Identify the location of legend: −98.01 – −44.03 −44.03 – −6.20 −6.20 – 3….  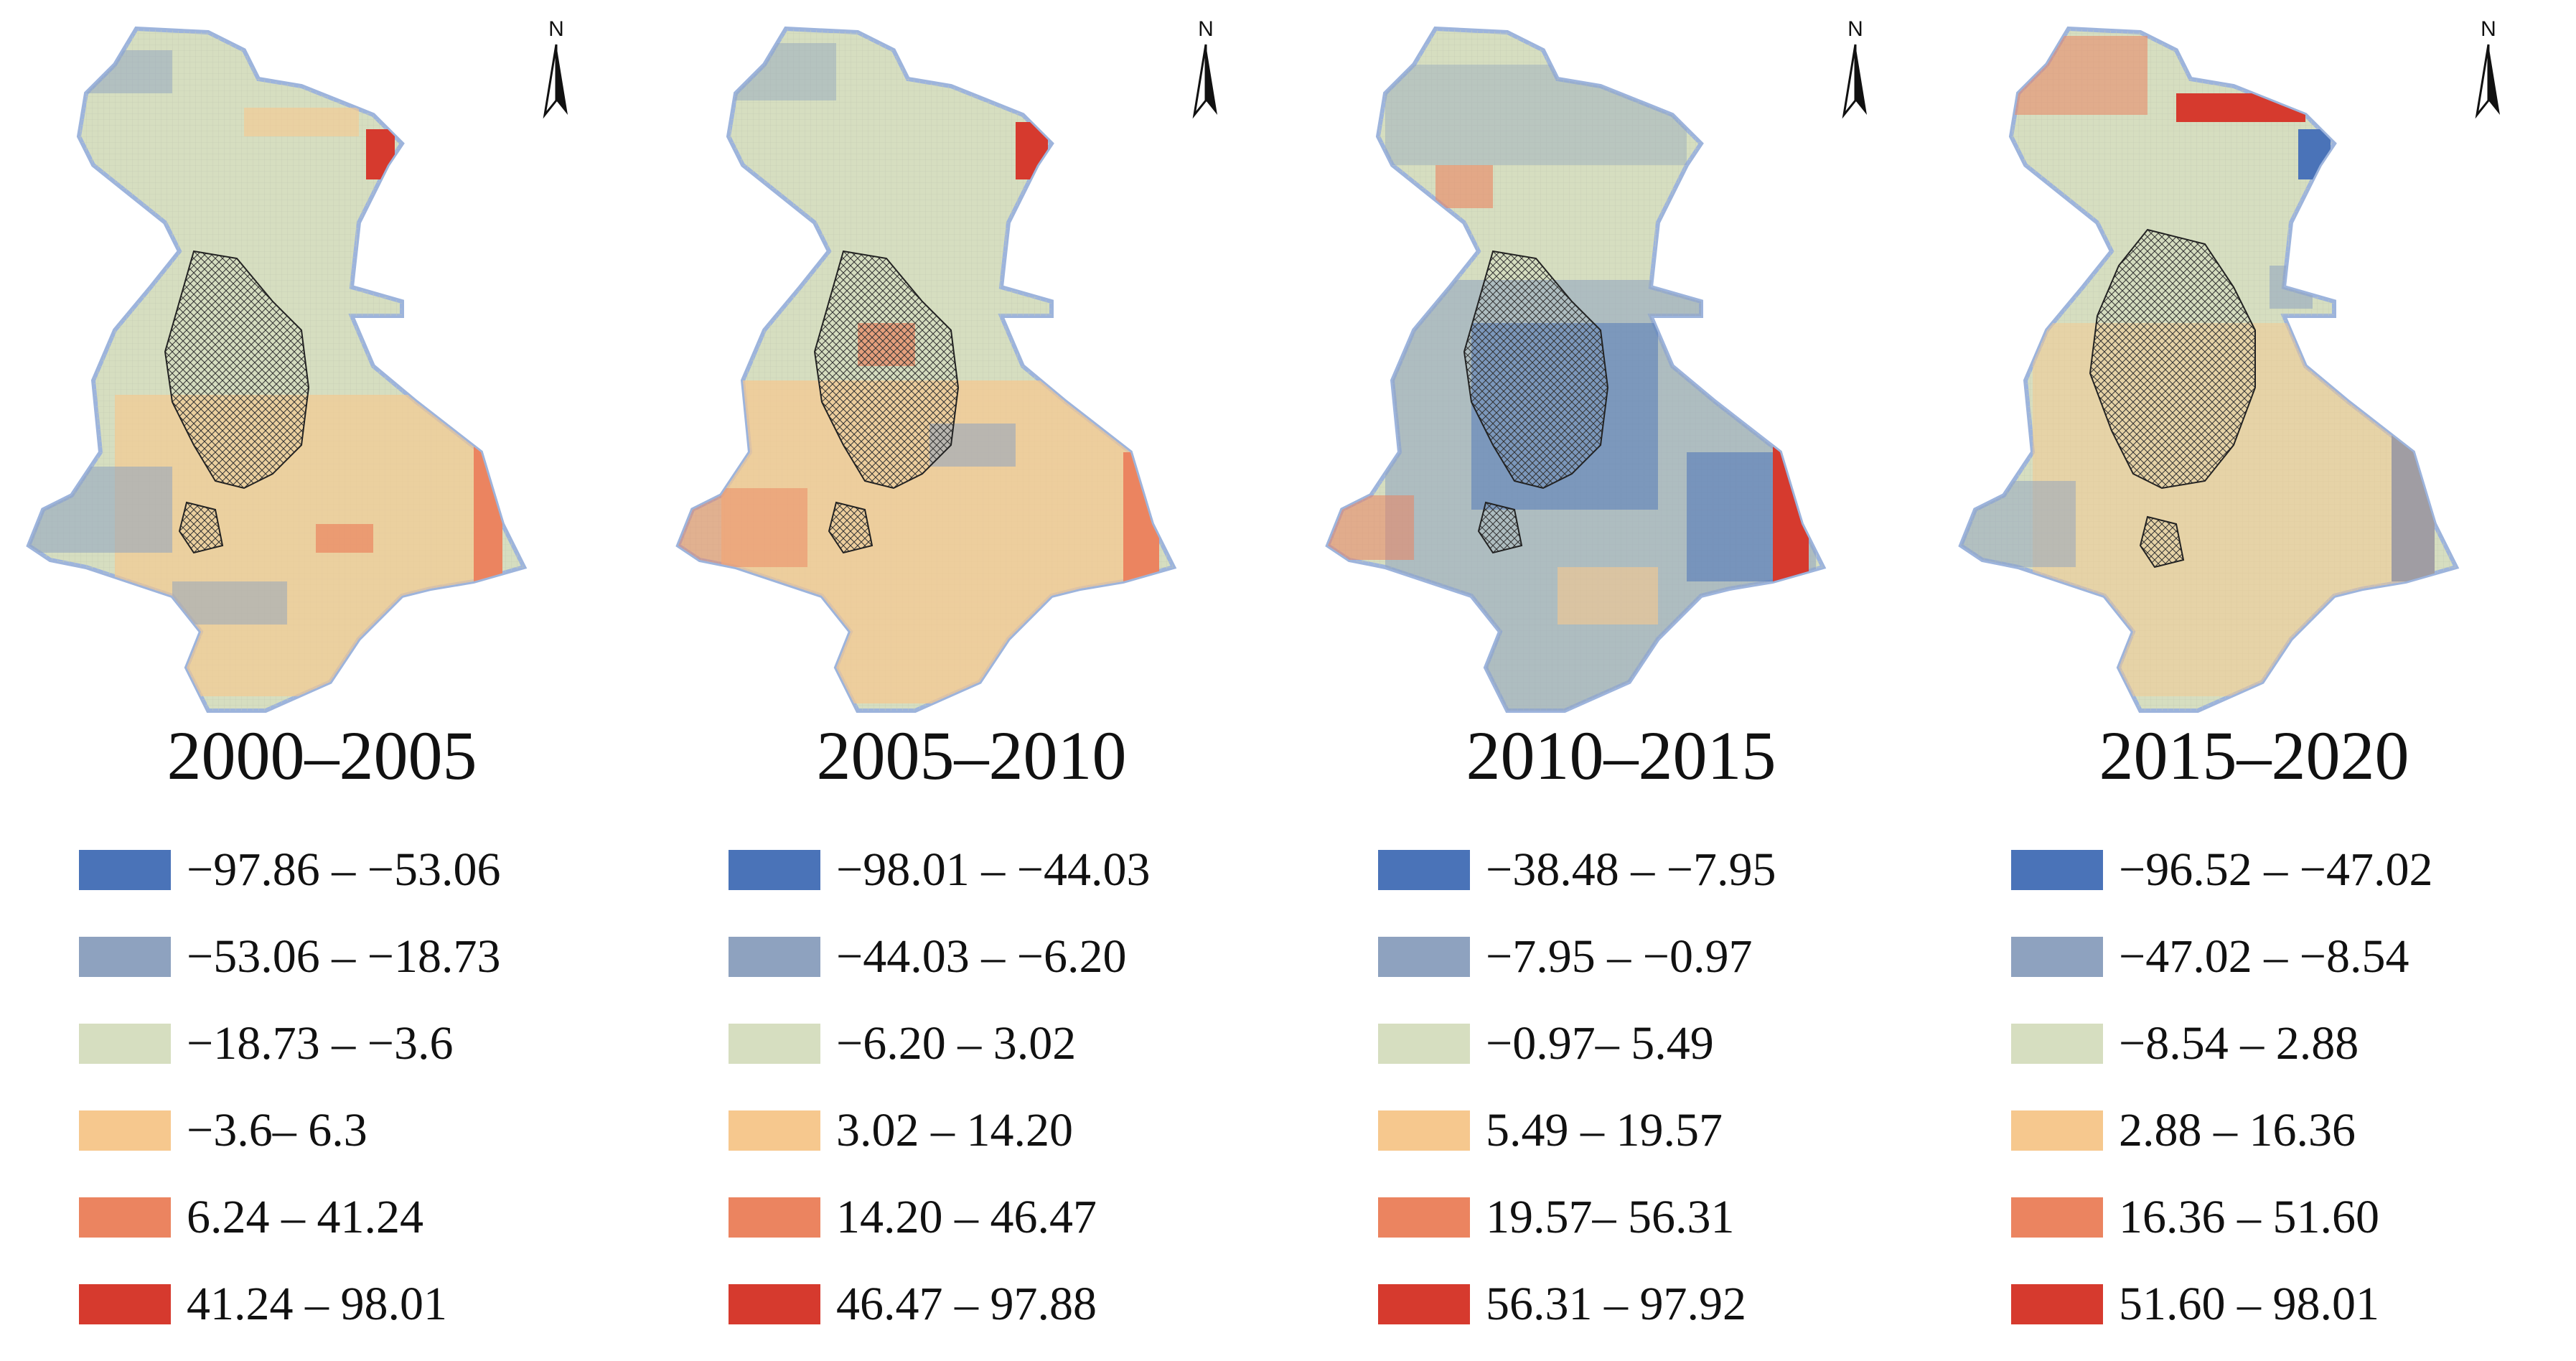
(1002, 1100).